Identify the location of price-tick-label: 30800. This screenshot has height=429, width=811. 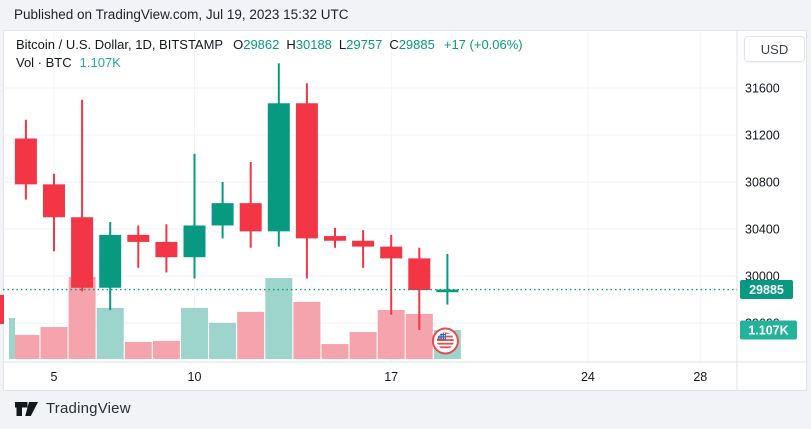
(762, 183).